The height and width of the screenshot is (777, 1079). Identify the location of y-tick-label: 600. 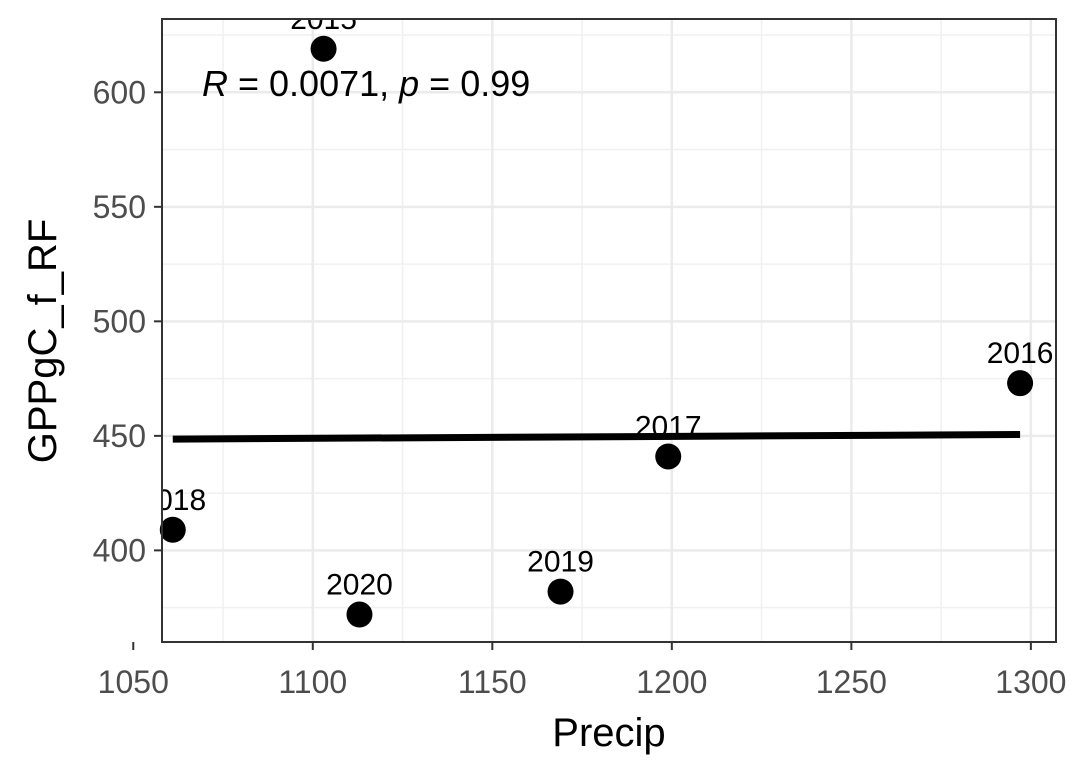
(119, 92).